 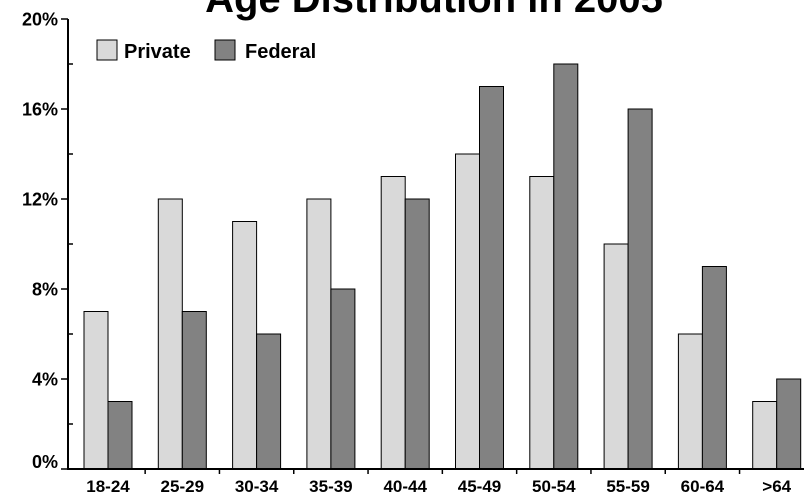 What do you see at coordinates (182, 486) in the screenshot?
I see `x-tick-label: 25-29` at bounding box center [182, 486].